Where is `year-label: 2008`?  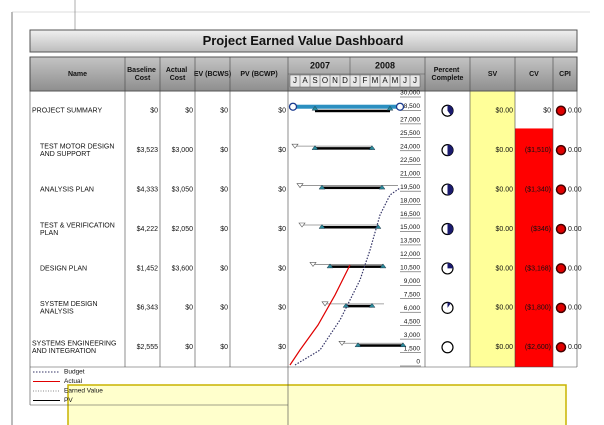
year-label: 2008 is located at coordinates (385, 65).